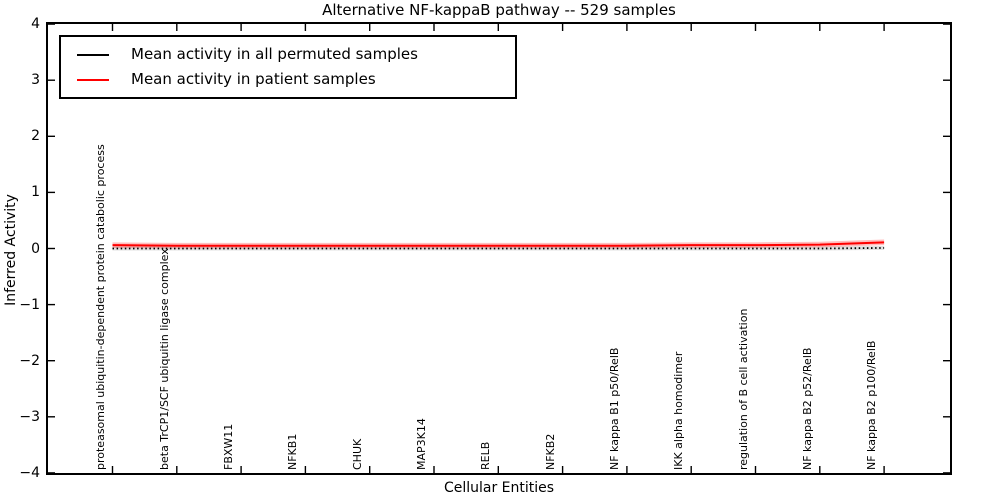 This screenshot has height=500, width=1000. I want to click on y-tick-label: 4, so click(35, 24).